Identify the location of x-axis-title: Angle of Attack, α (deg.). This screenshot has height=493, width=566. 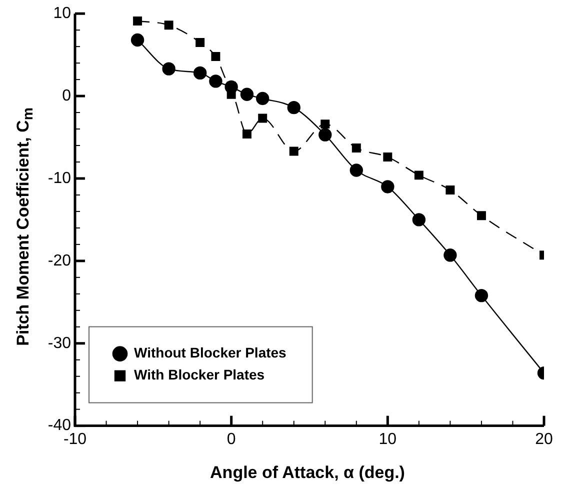
(307, 473).